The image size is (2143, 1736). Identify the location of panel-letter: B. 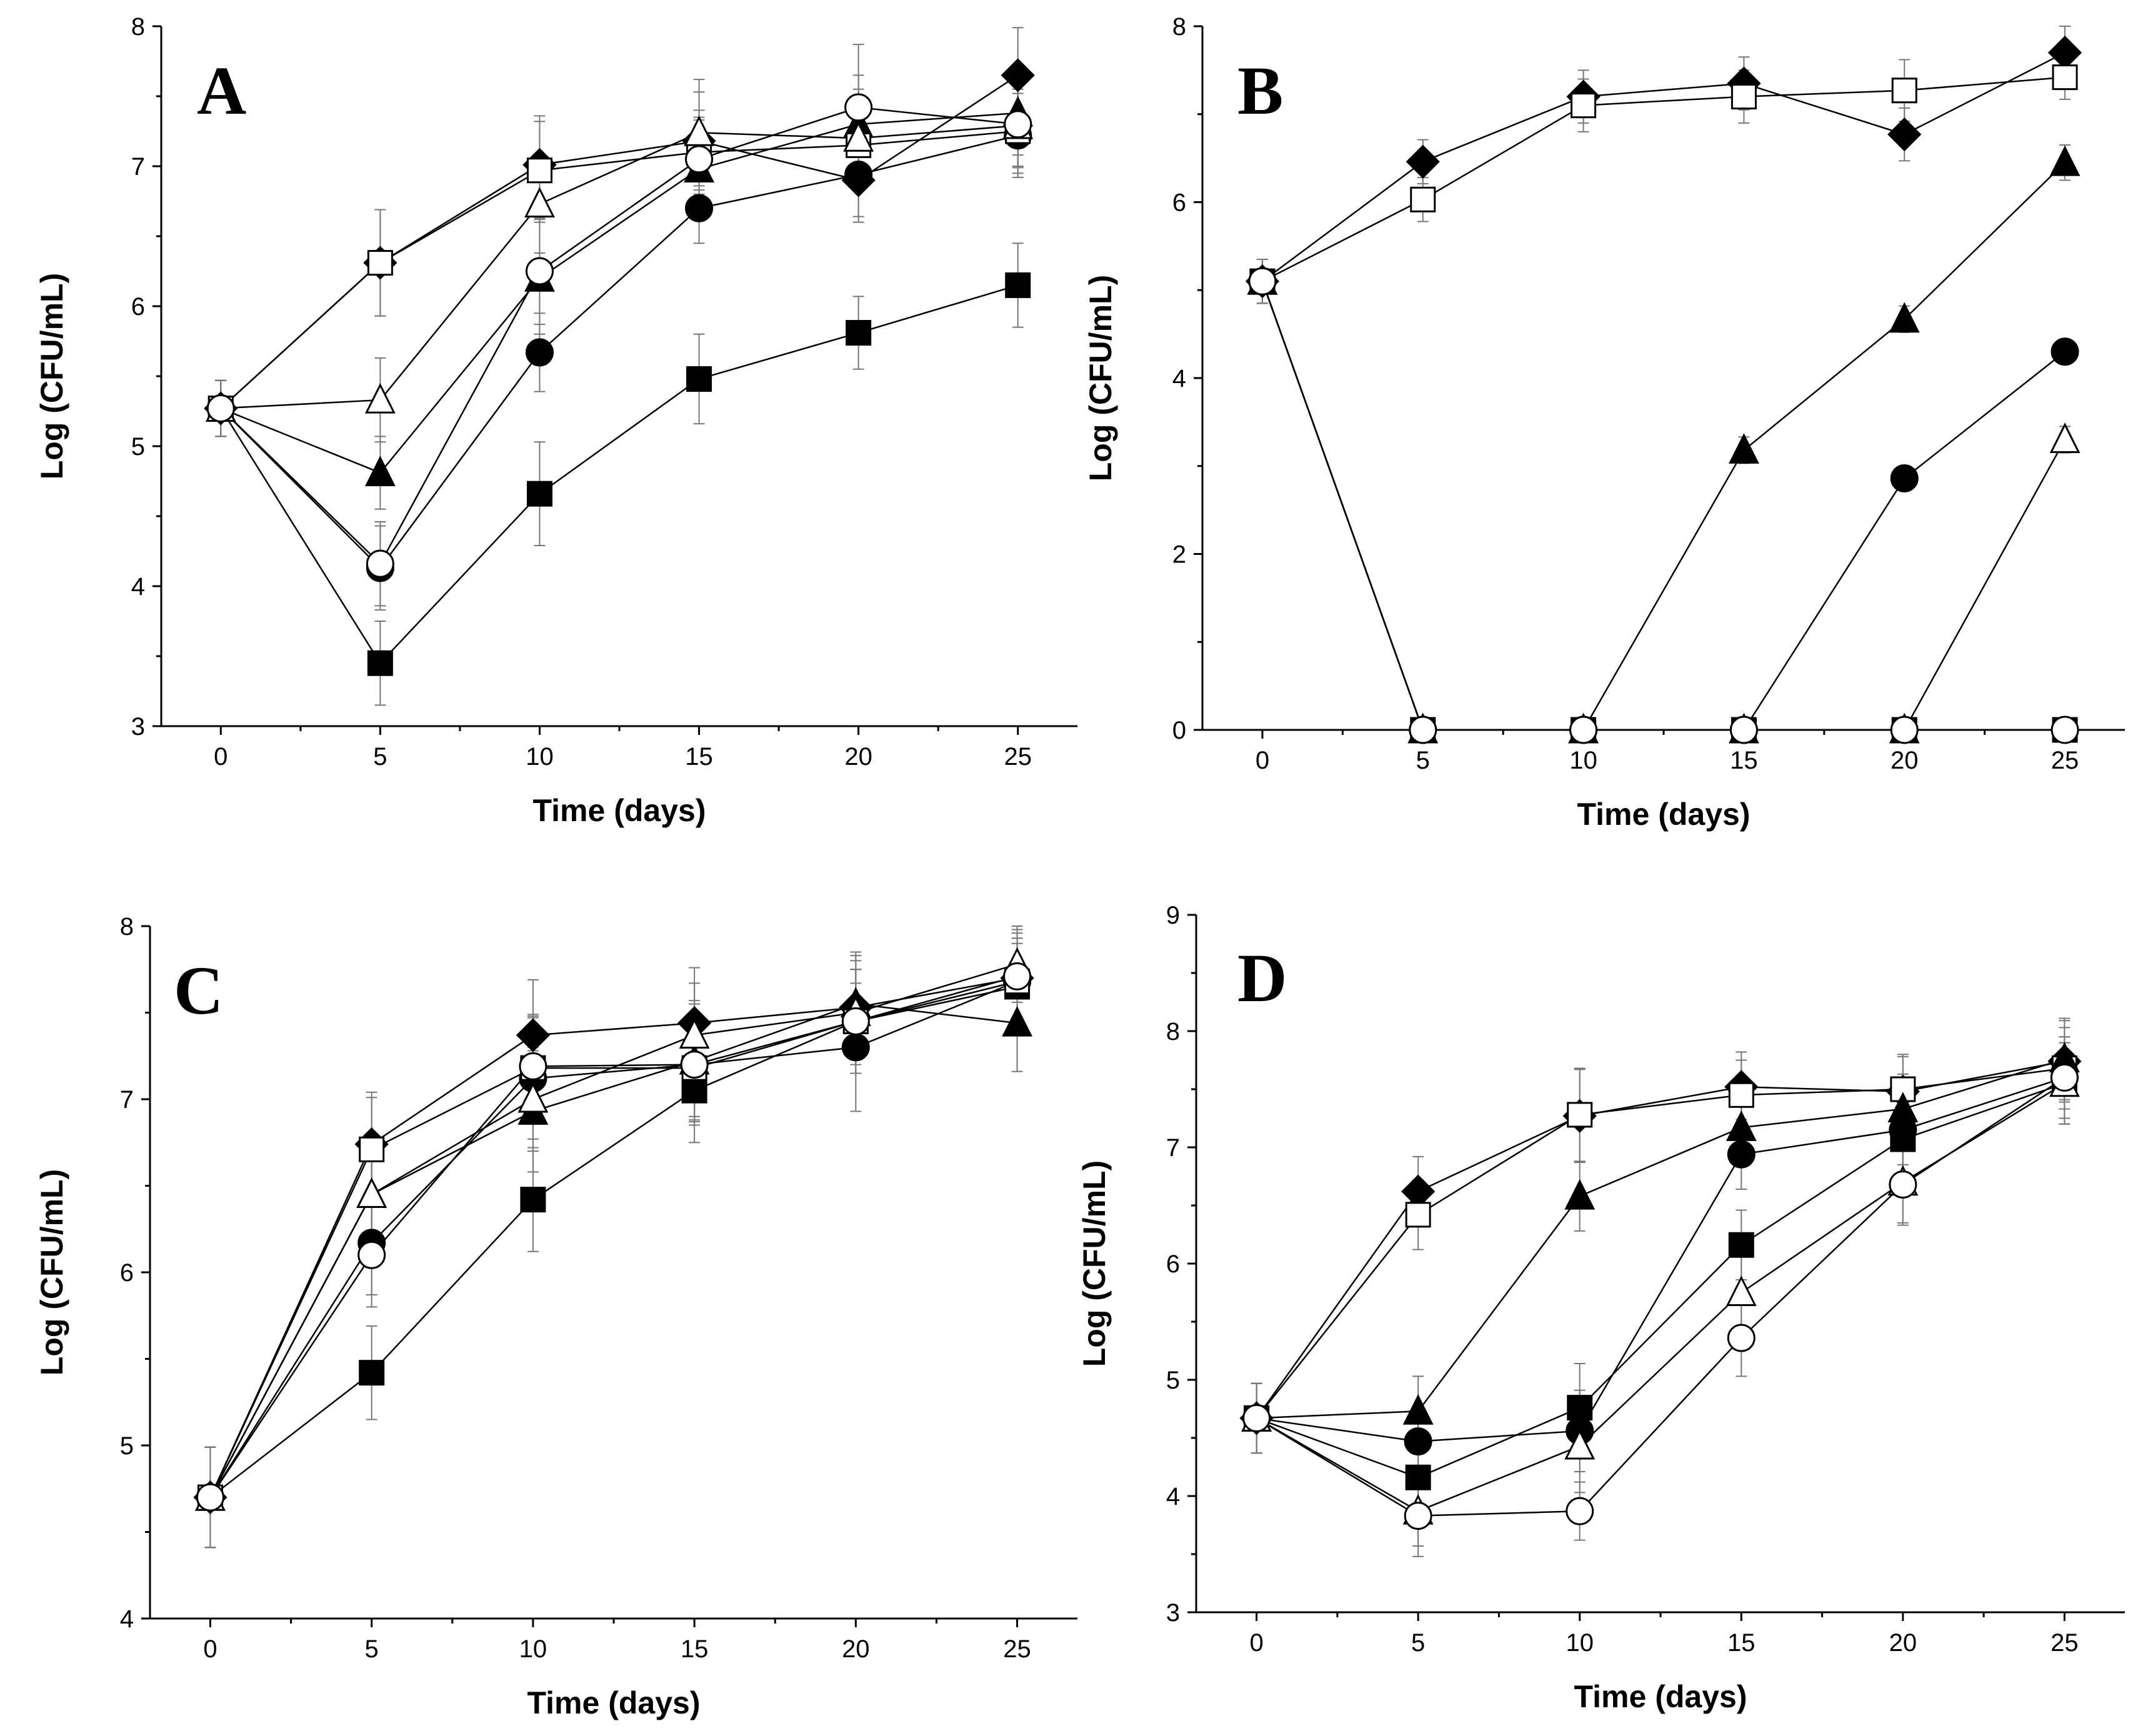
(1260, 90).